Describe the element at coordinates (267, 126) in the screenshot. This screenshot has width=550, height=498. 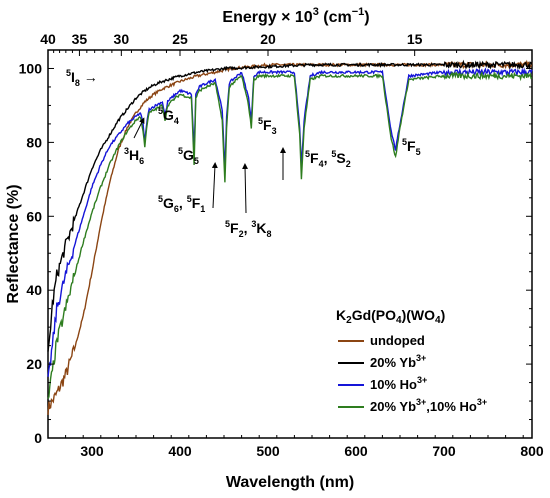
I see `annotation-5F3: 5F3` at that location.